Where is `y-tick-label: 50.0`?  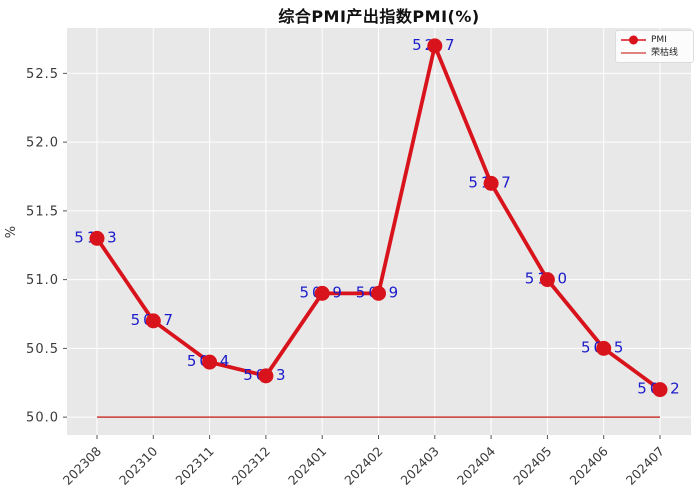
y-tick-label: 50.0 is located at coordinates (42, 418).